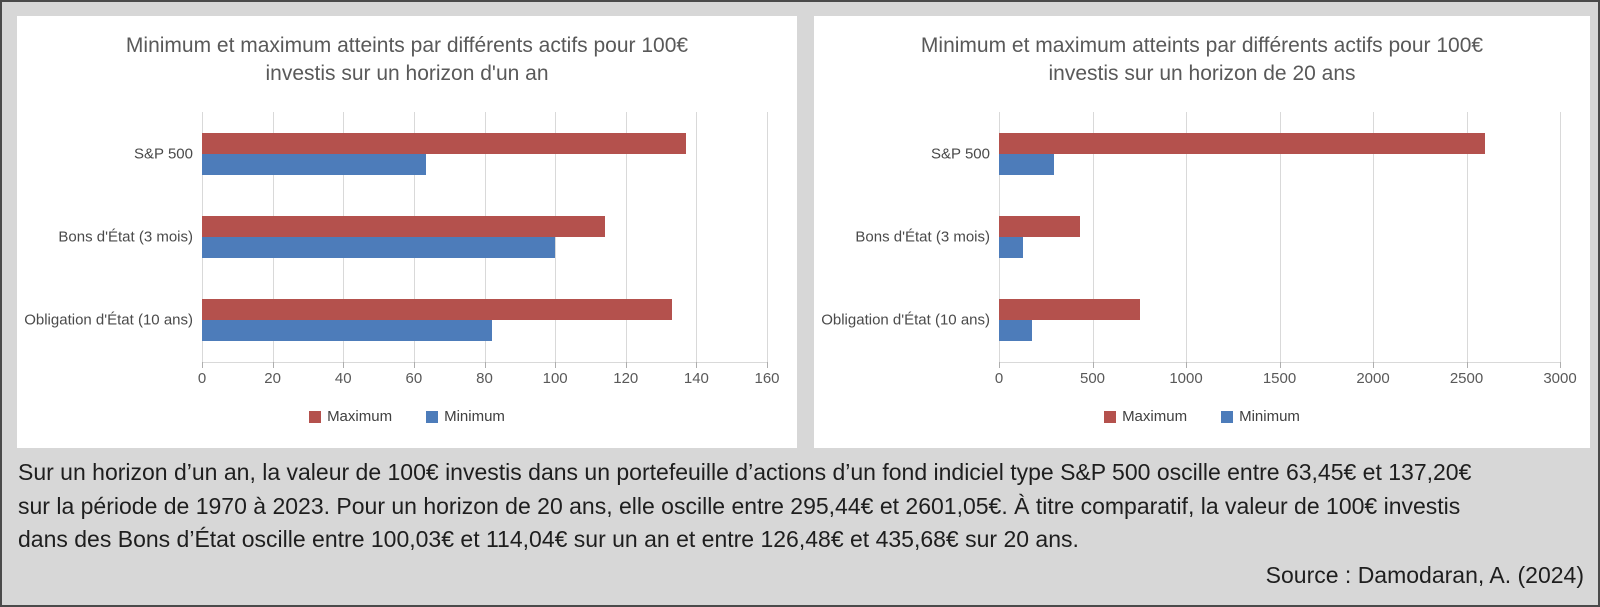  I want to click on value-axis: 0 20 40 60 80 100 120 140 160, so click(489, 380).